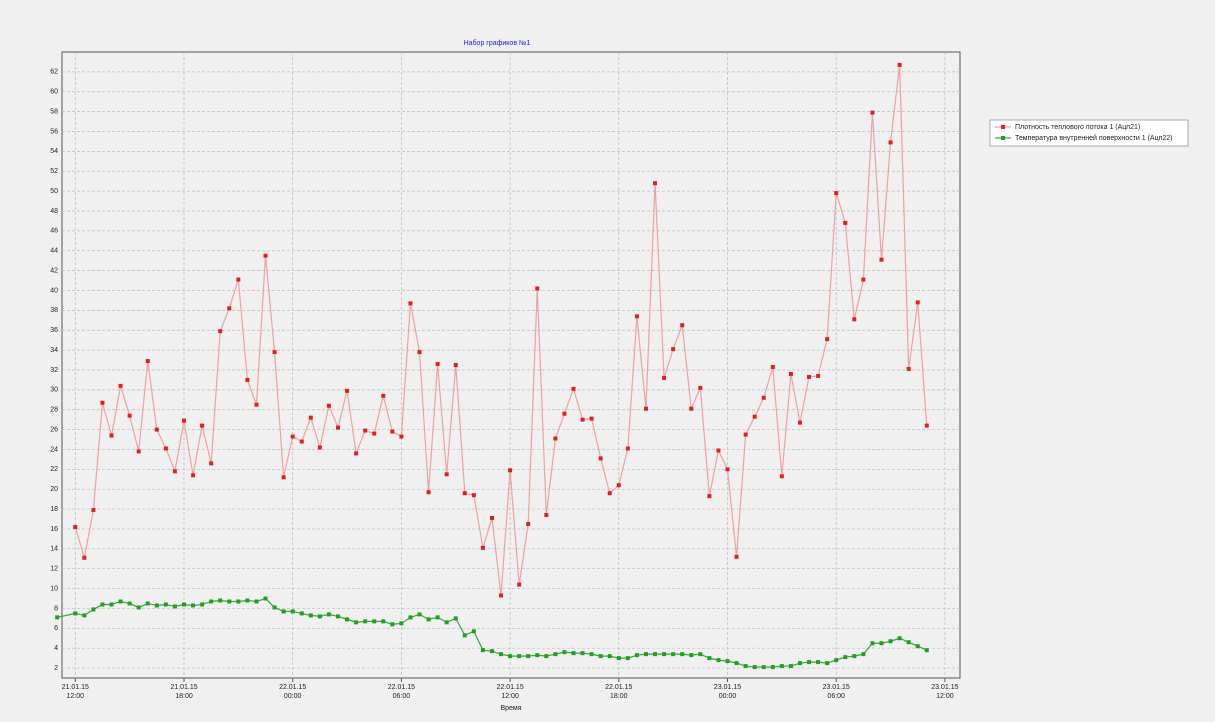 The image size is (1215, 722). Describe the element at coordinates (56, 648) in the screenshot. I see `y-tick-label: 4` at that location.